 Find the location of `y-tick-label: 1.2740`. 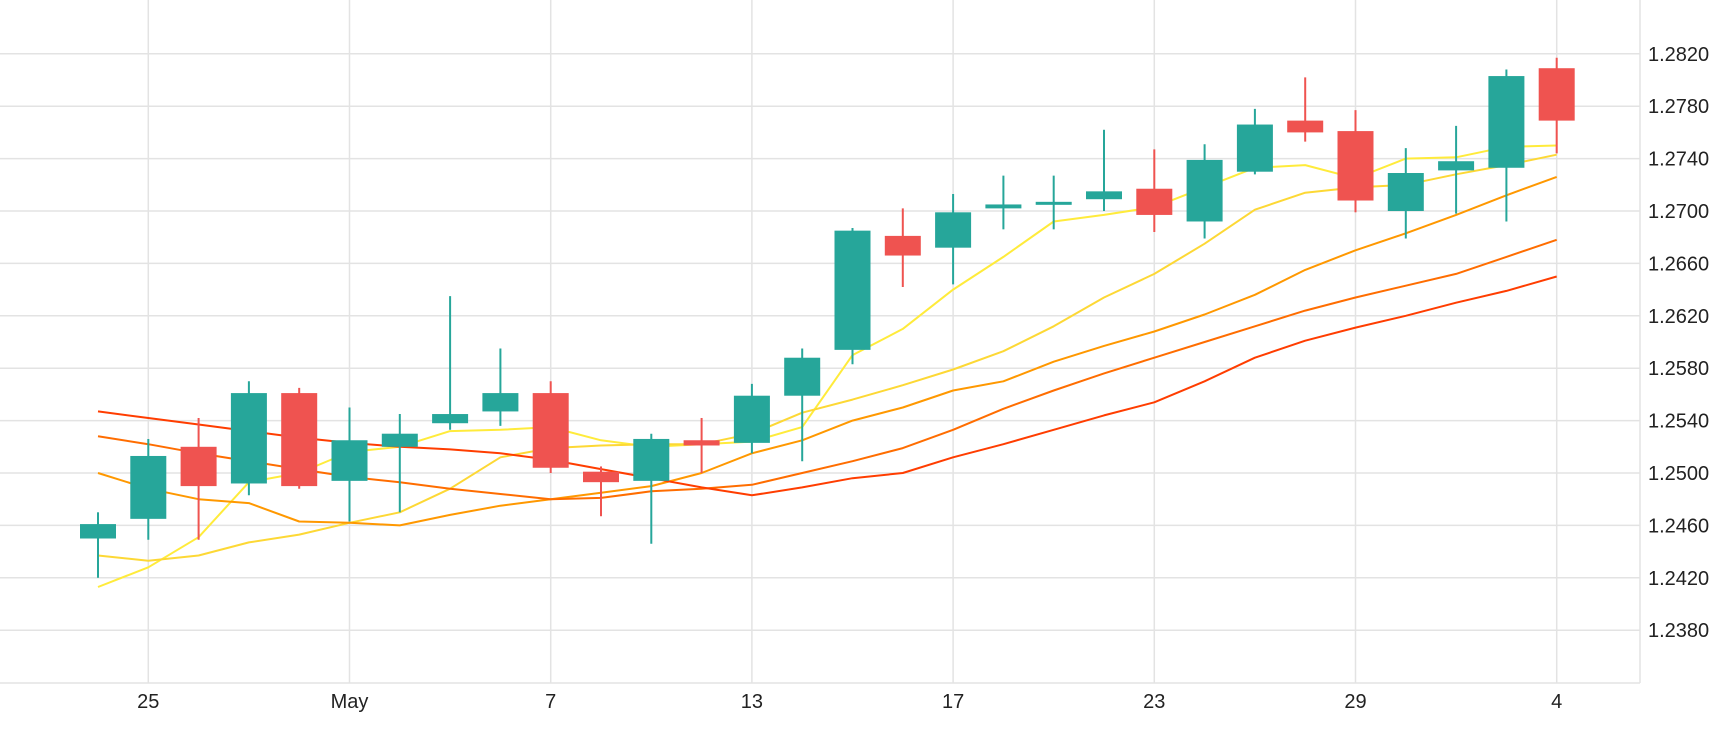

y-tick-label: 1.2740 is located at coordinates (1678, 160).